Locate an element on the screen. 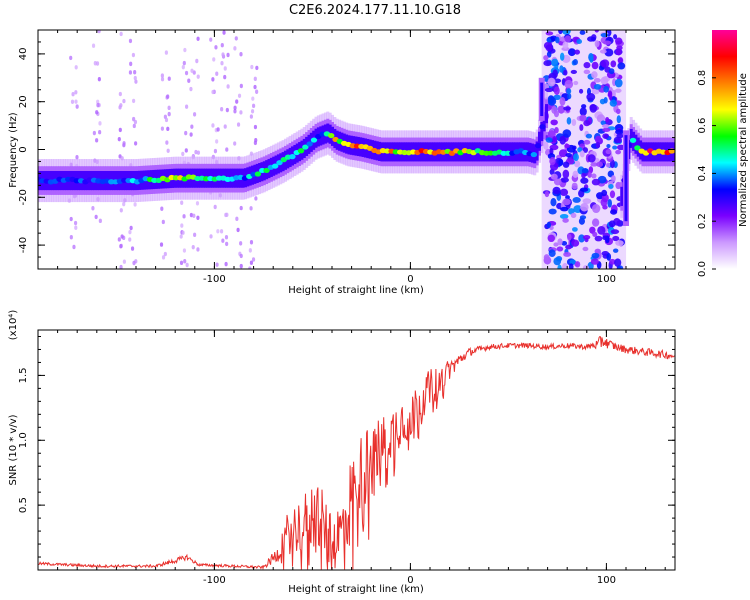 Image resolution: width=750 pixels, height=600 pixels. spectrogram-ylabel: Frequency (Hz) is located at coordinates (13, 150).